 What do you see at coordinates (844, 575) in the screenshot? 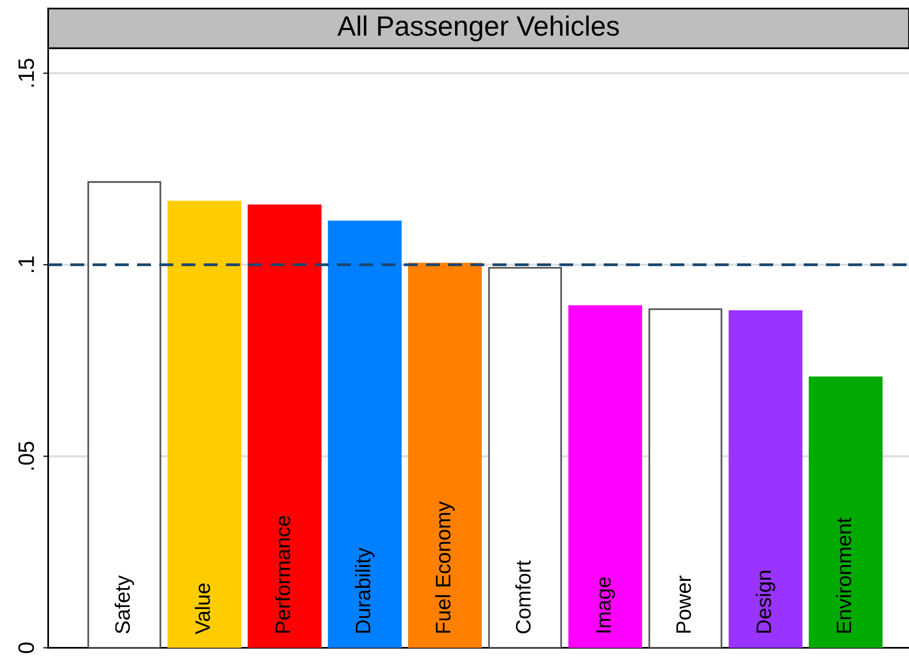
I see `x-tick-label: Environment` at bounding box center [844, 575].